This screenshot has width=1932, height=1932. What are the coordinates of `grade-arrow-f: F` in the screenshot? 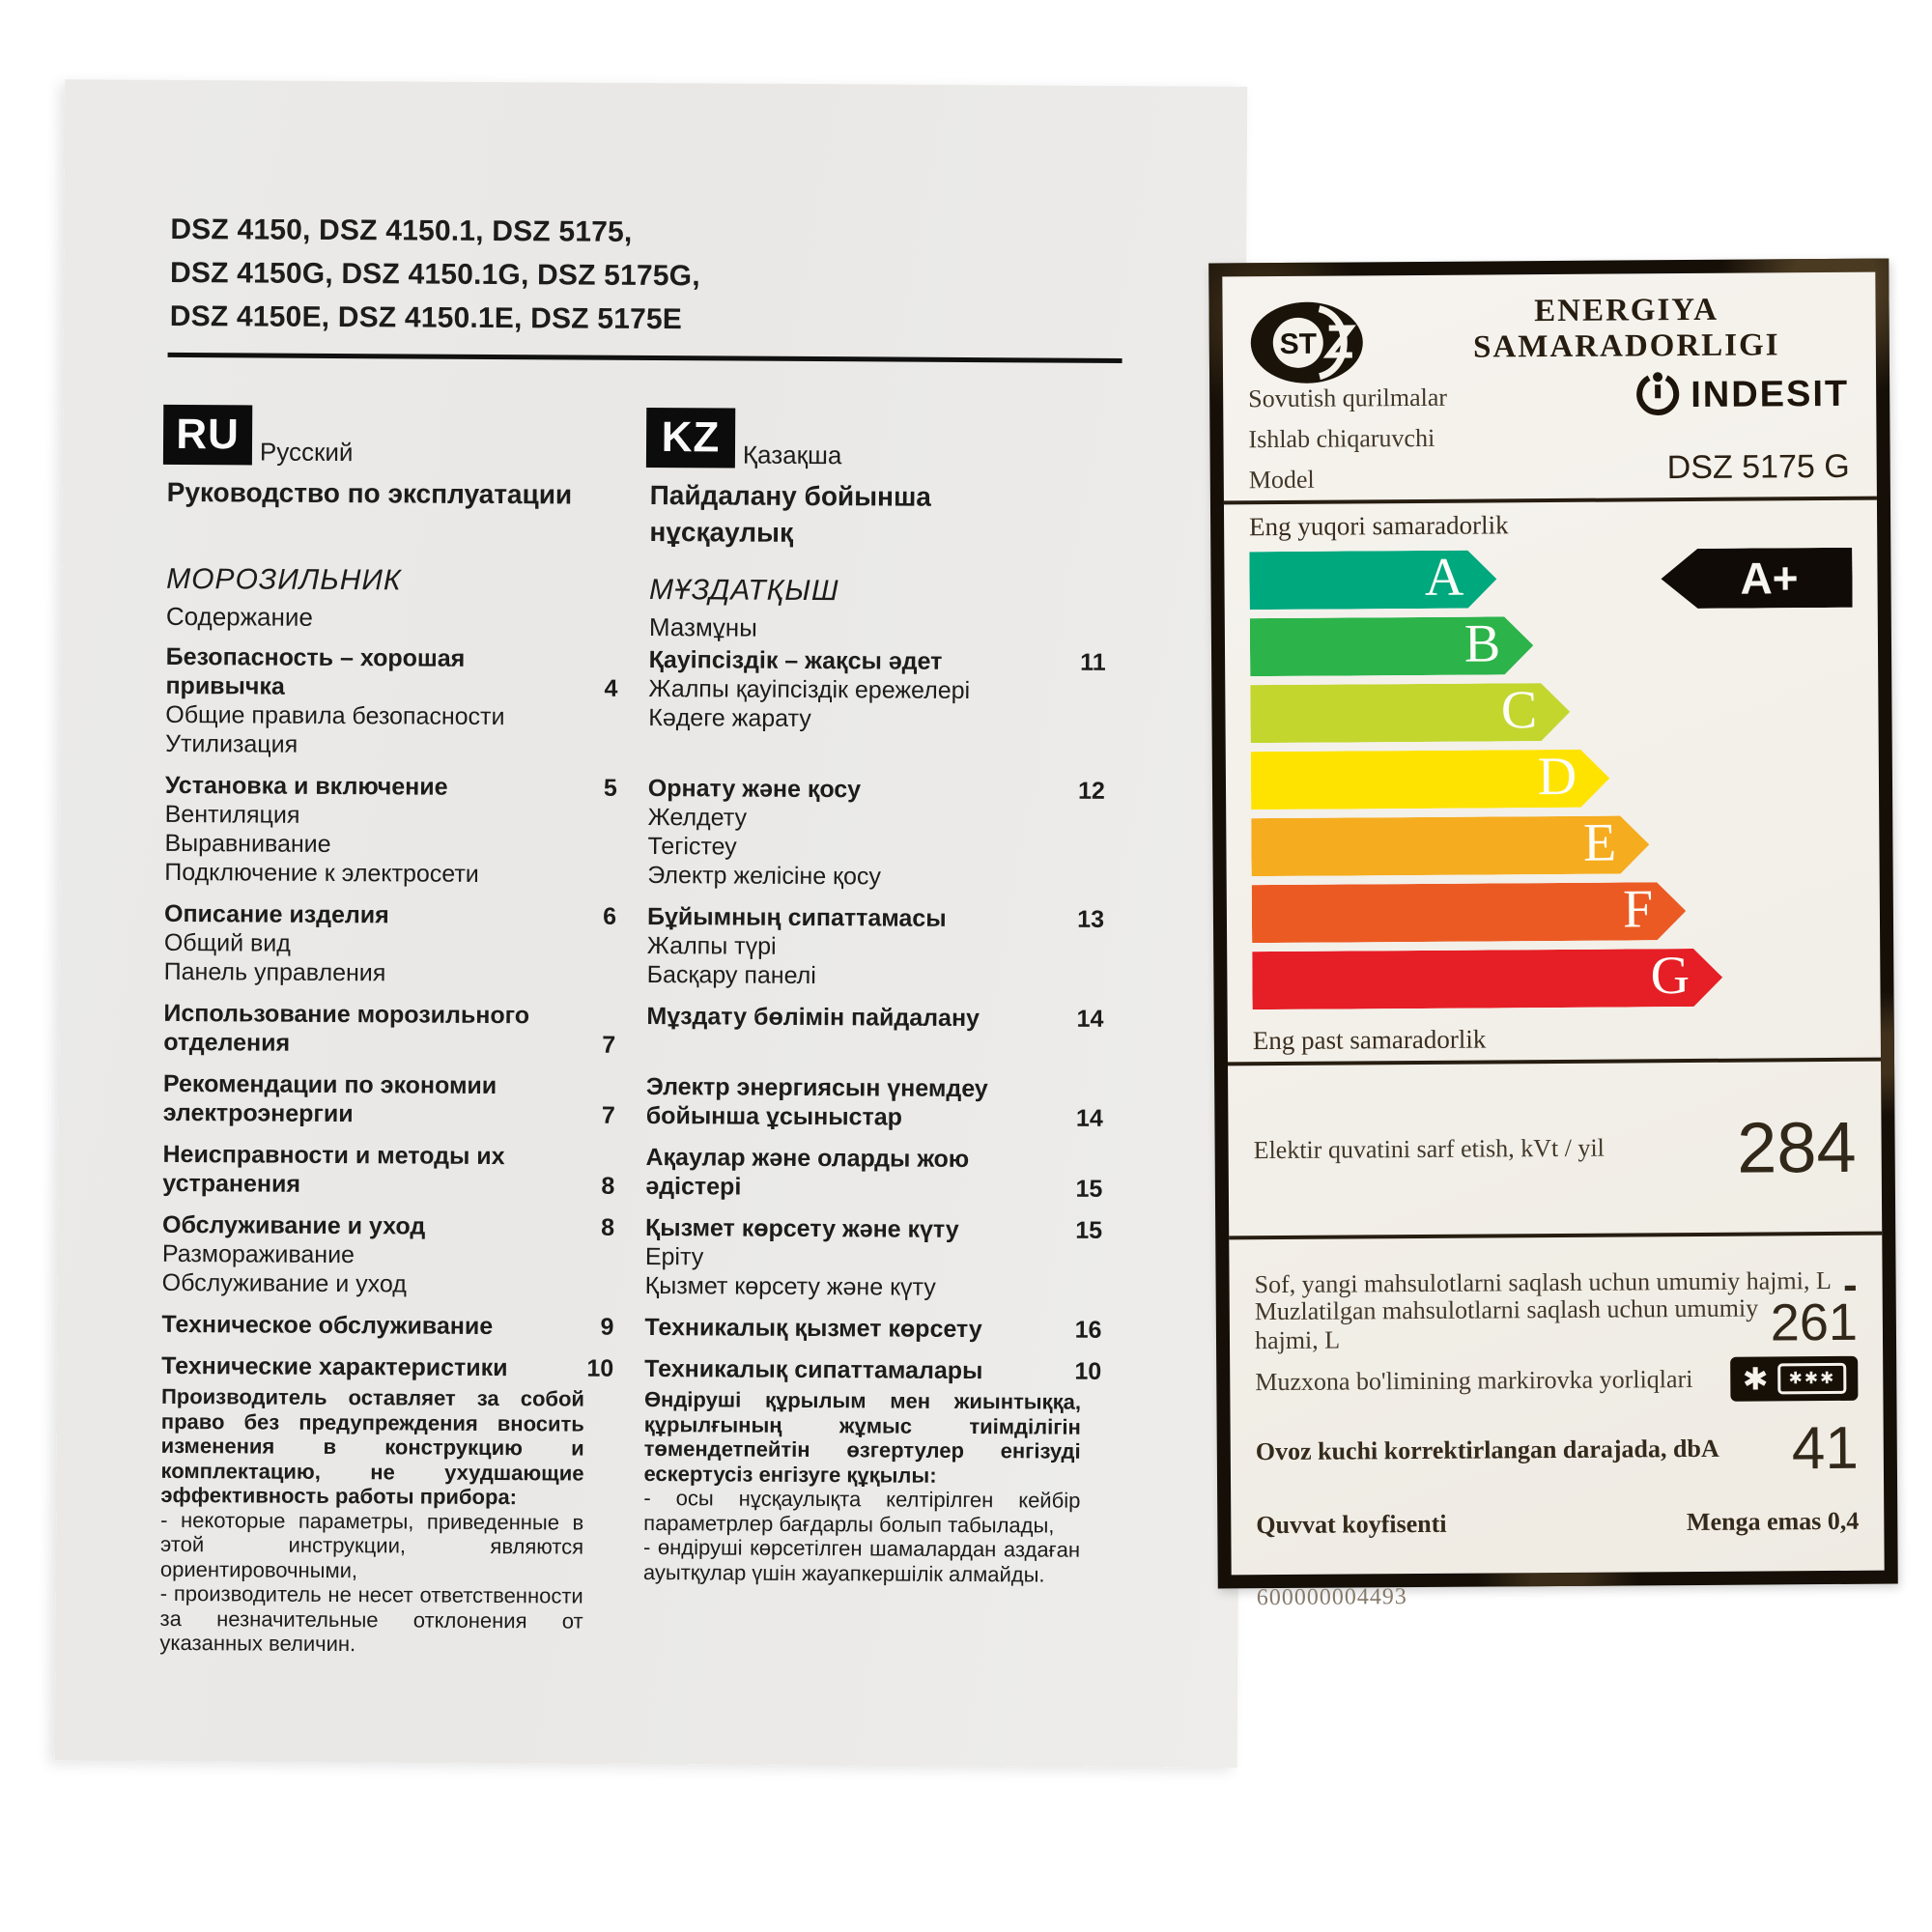 It's located at (1469, 912).